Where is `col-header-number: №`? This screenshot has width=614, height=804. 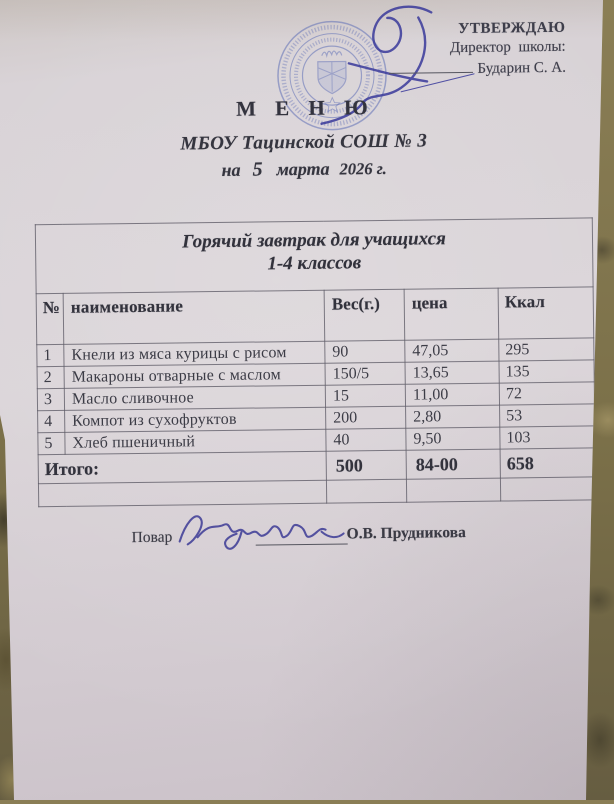 col-header-number: № is located at coordinates (50, 319).